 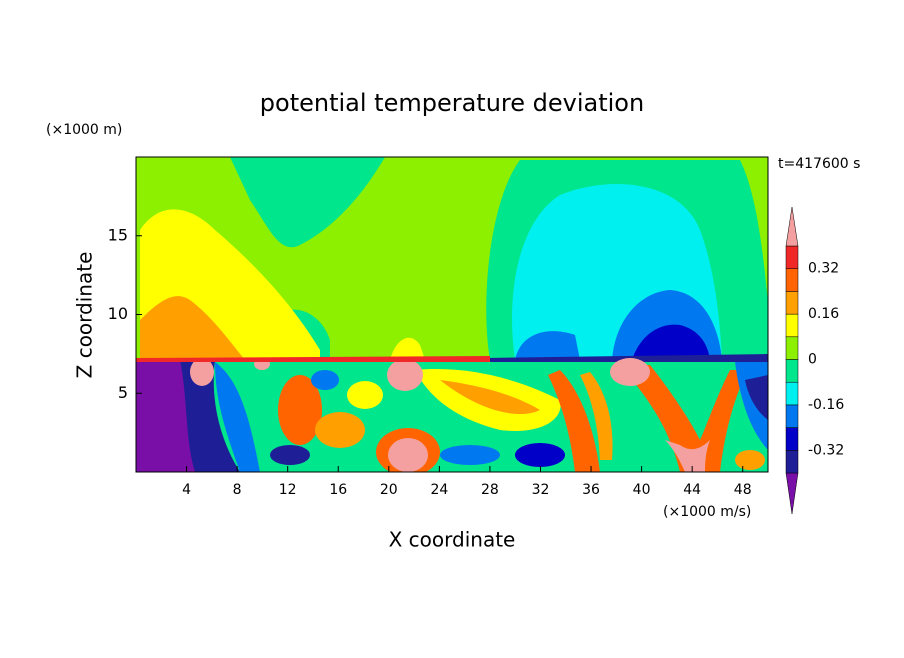 What do you see at coordinates (812, 360) in the screenshot?
I see `colorbar-tick-label: 0` at bounding box center [812, 360].